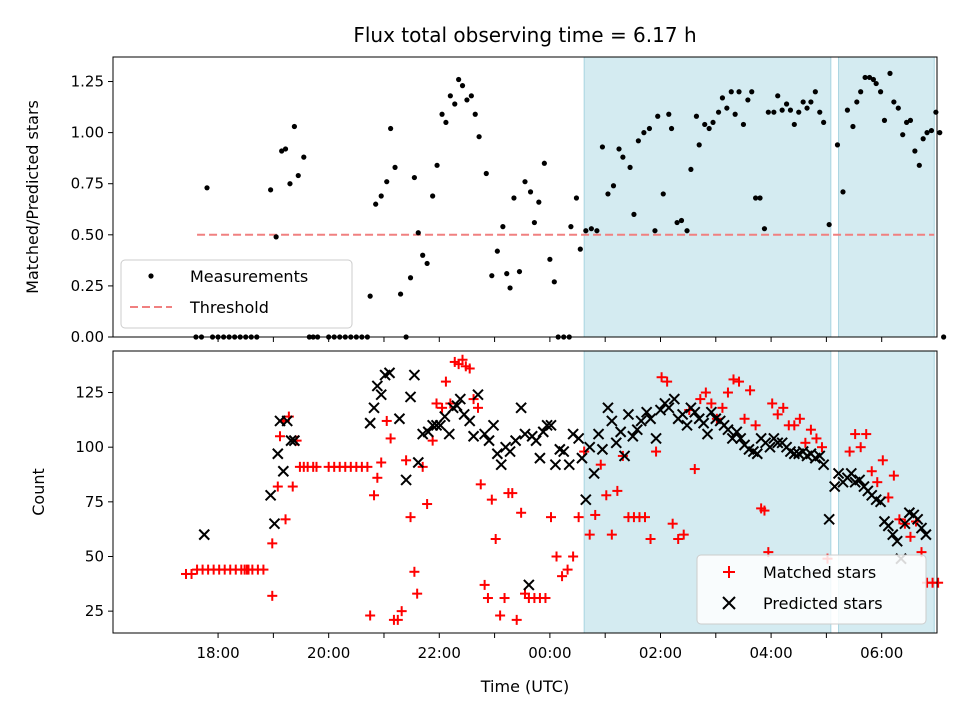 The image size is (960, 720). Describe the element at coordinates (151, 276) in the screenshot. I see `legend-measurements-marker` at that location.